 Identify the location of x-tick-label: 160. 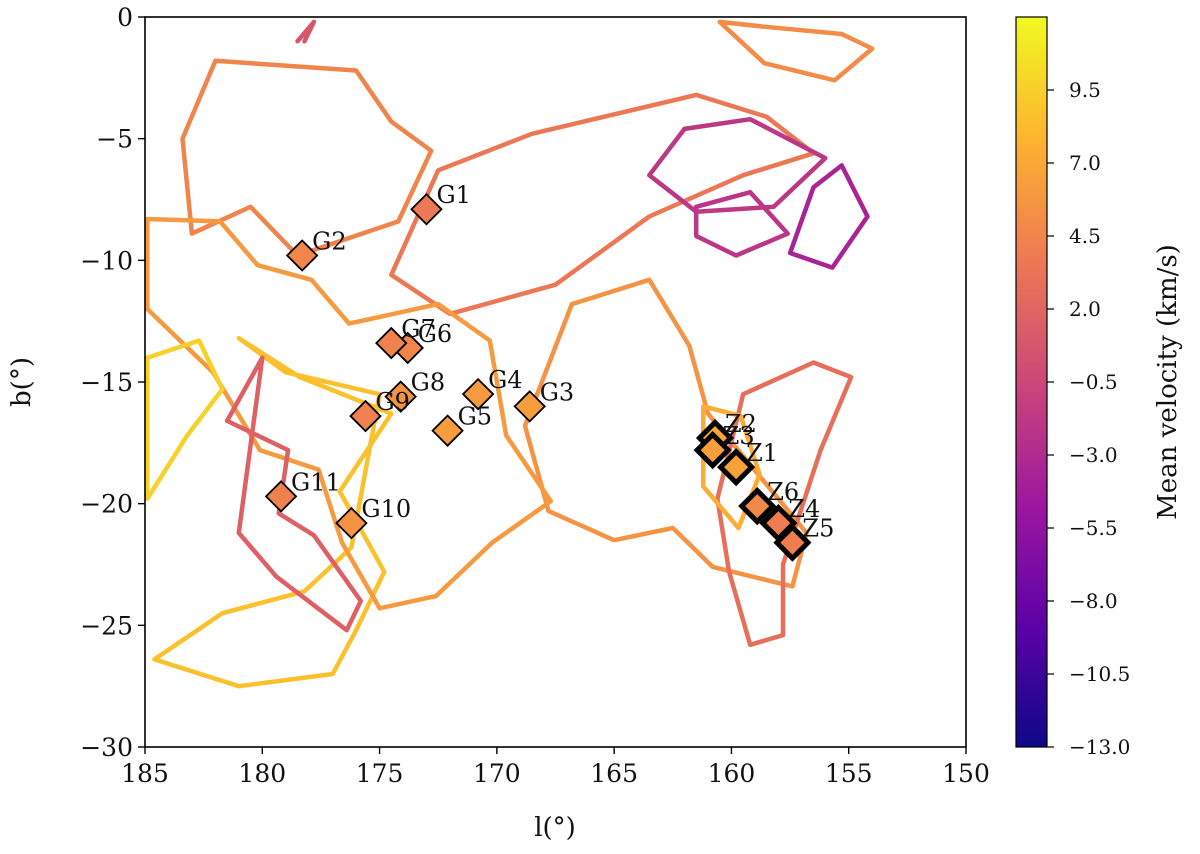
(732, 773).